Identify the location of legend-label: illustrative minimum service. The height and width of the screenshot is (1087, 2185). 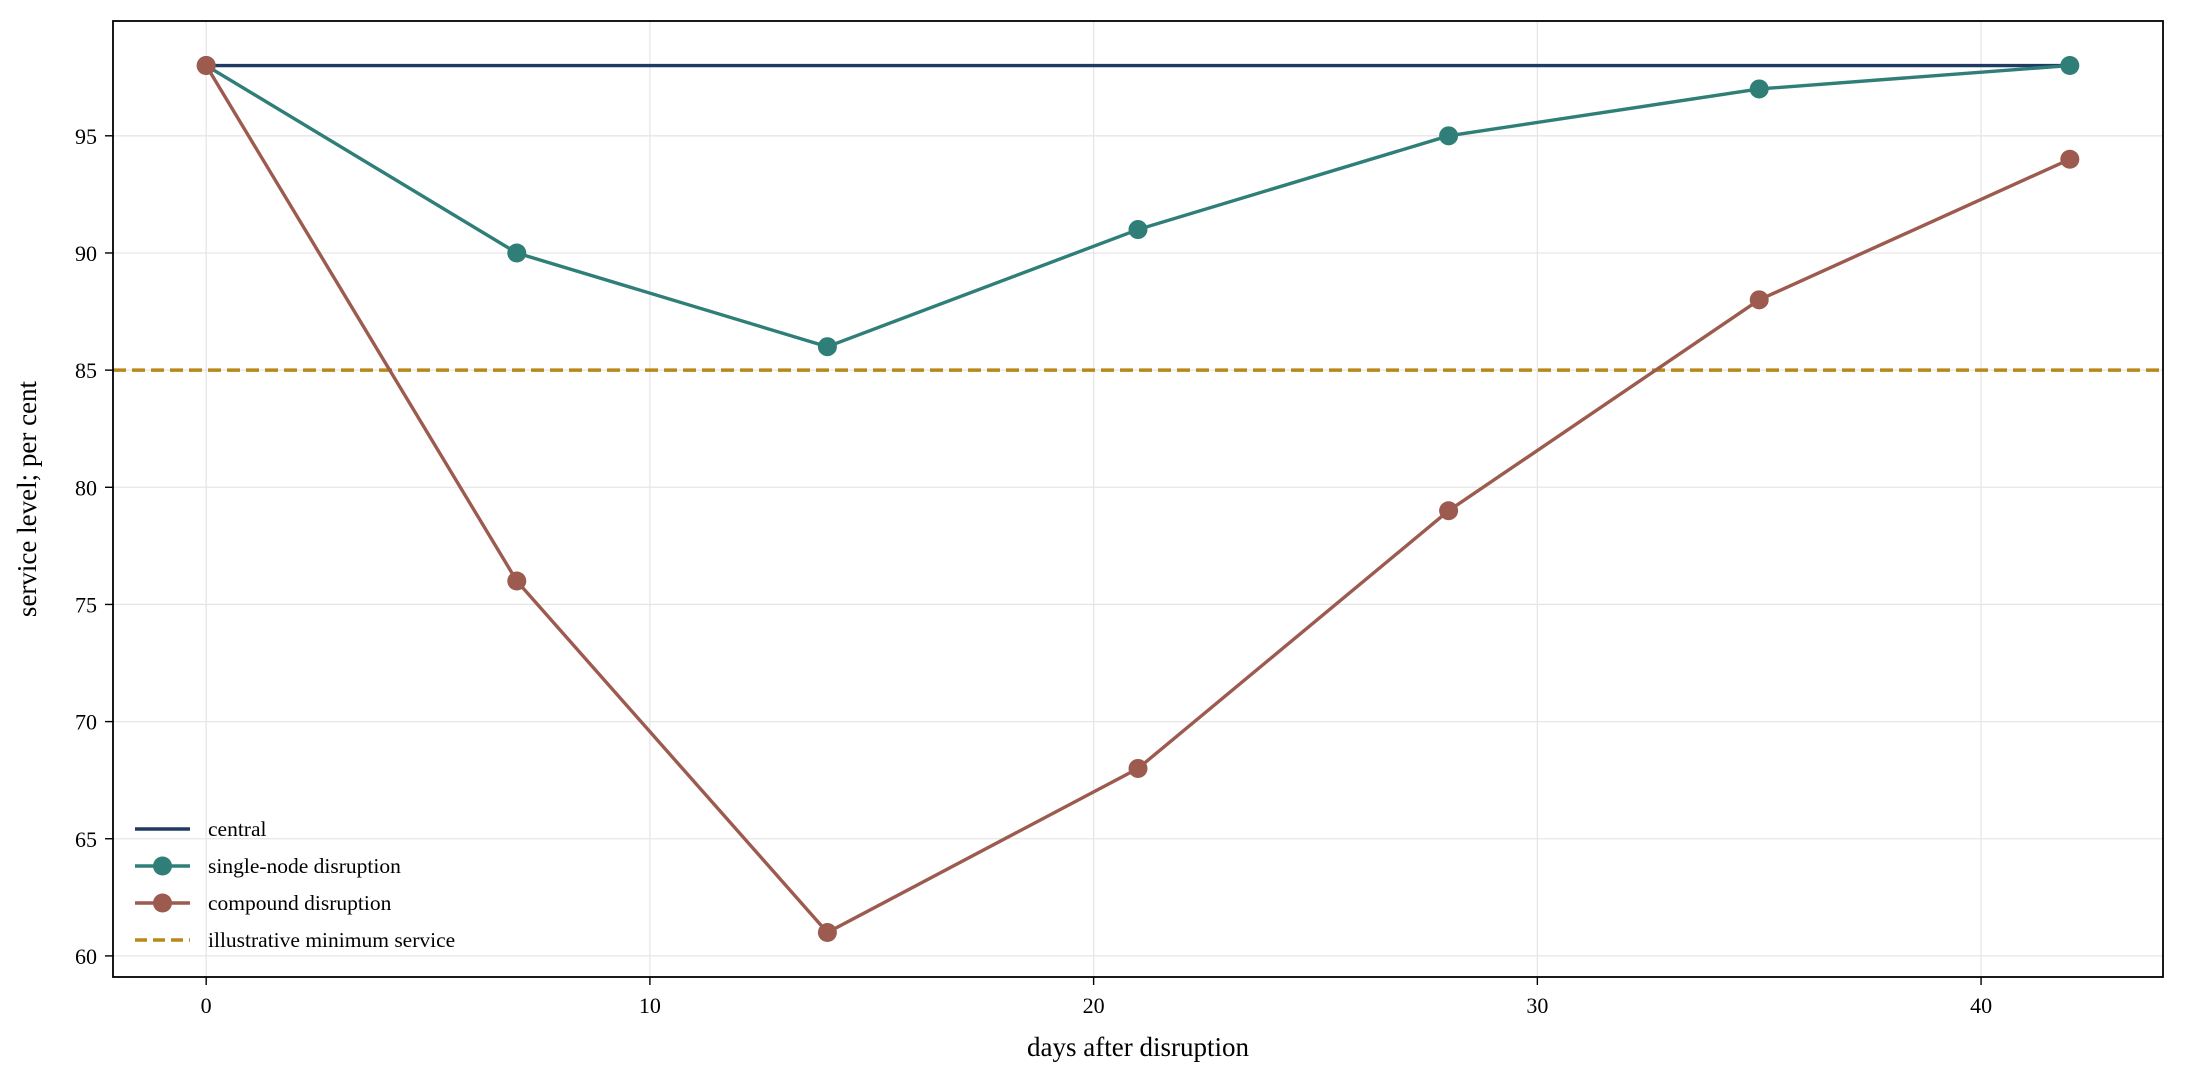
(331, 940).